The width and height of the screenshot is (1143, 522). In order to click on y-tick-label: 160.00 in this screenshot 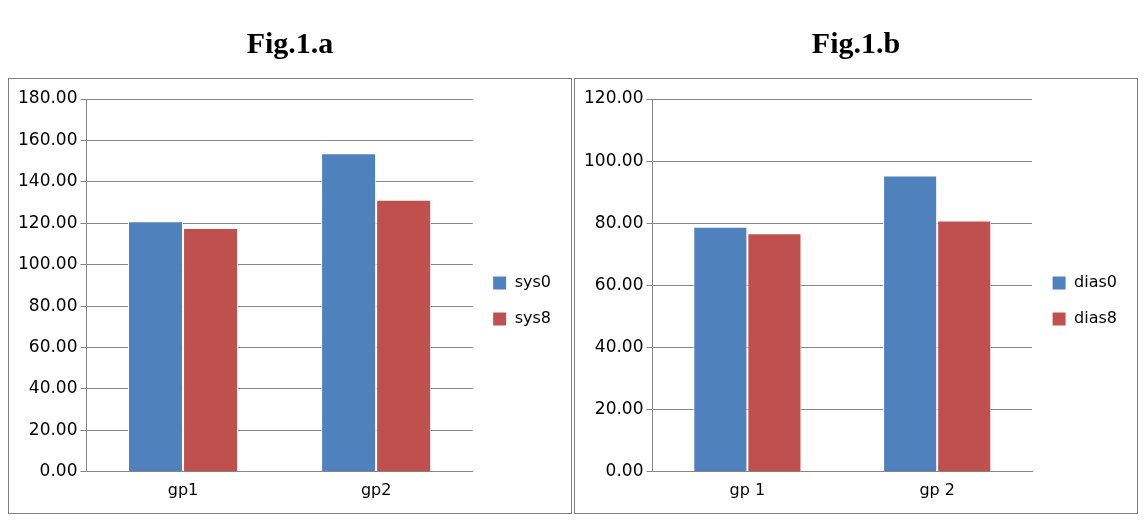, I will do `click(48, 138)`.